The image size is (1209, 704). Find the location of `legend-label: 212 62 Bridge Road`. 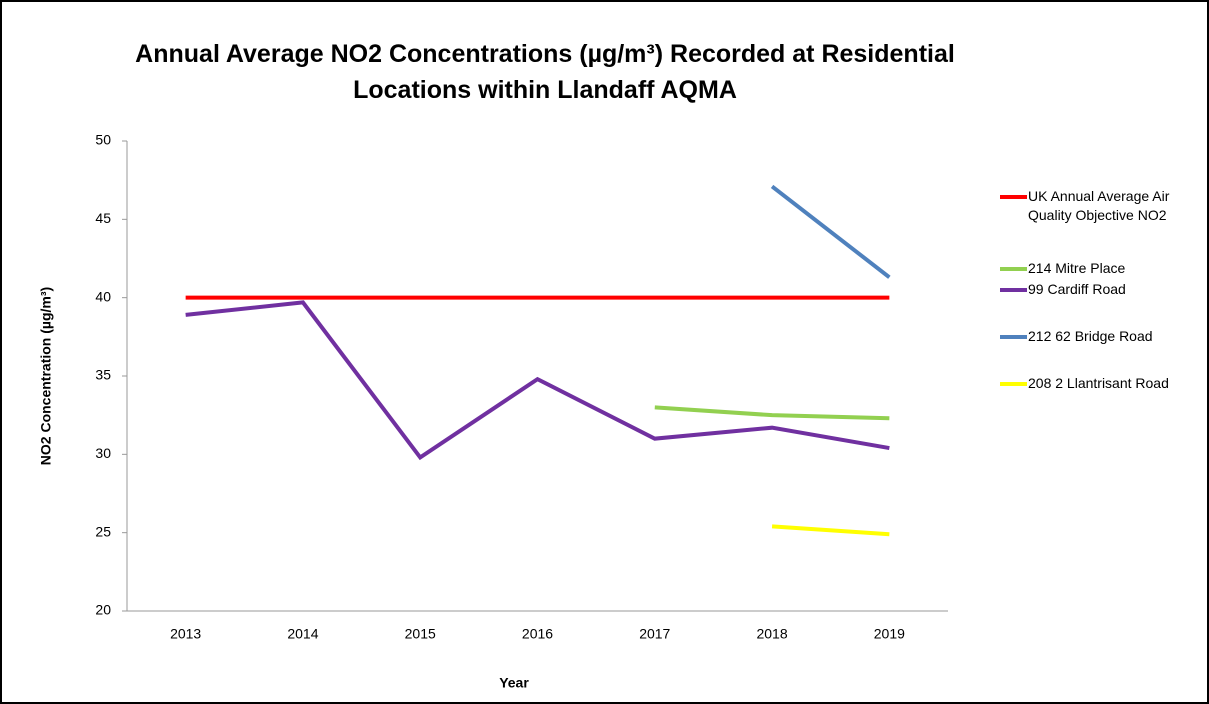

legend-label: 212 62 Bridge Road is located at coordinates (1090, 336).